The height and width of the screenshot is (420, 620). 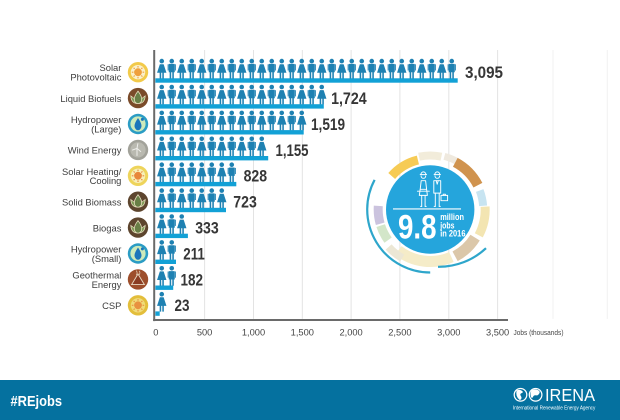 I want to click on svg-text: jobs, so click(x=446, y=225).